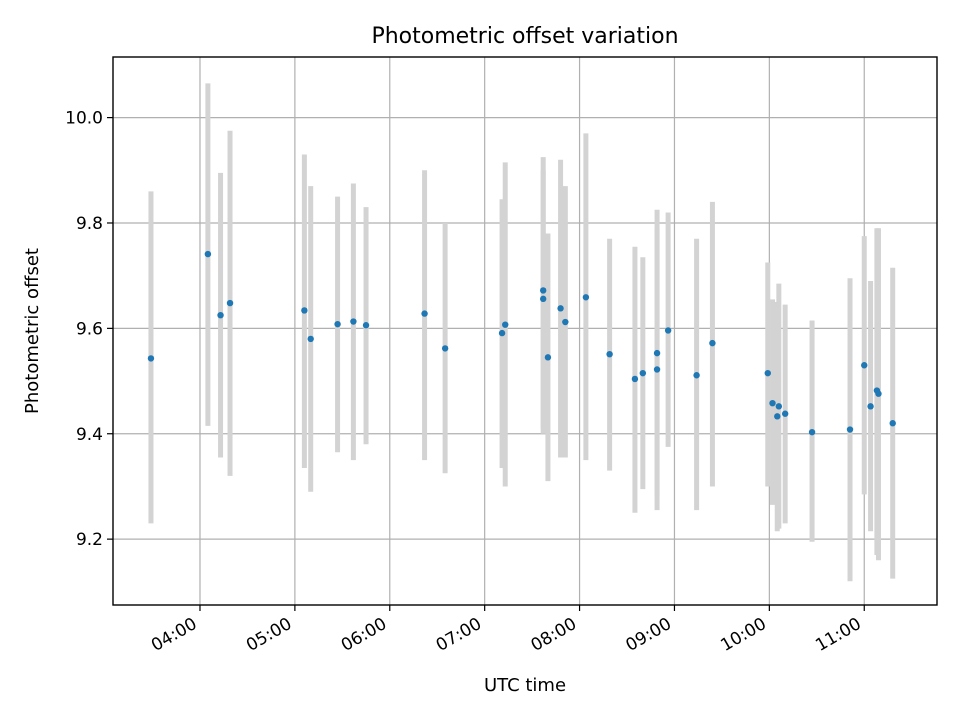 The width and height of the screenshot is (960, 720). Describe the element at coordinates (525, 685) in the screenshot. I see `x-axis-label: UTC time` at that location.